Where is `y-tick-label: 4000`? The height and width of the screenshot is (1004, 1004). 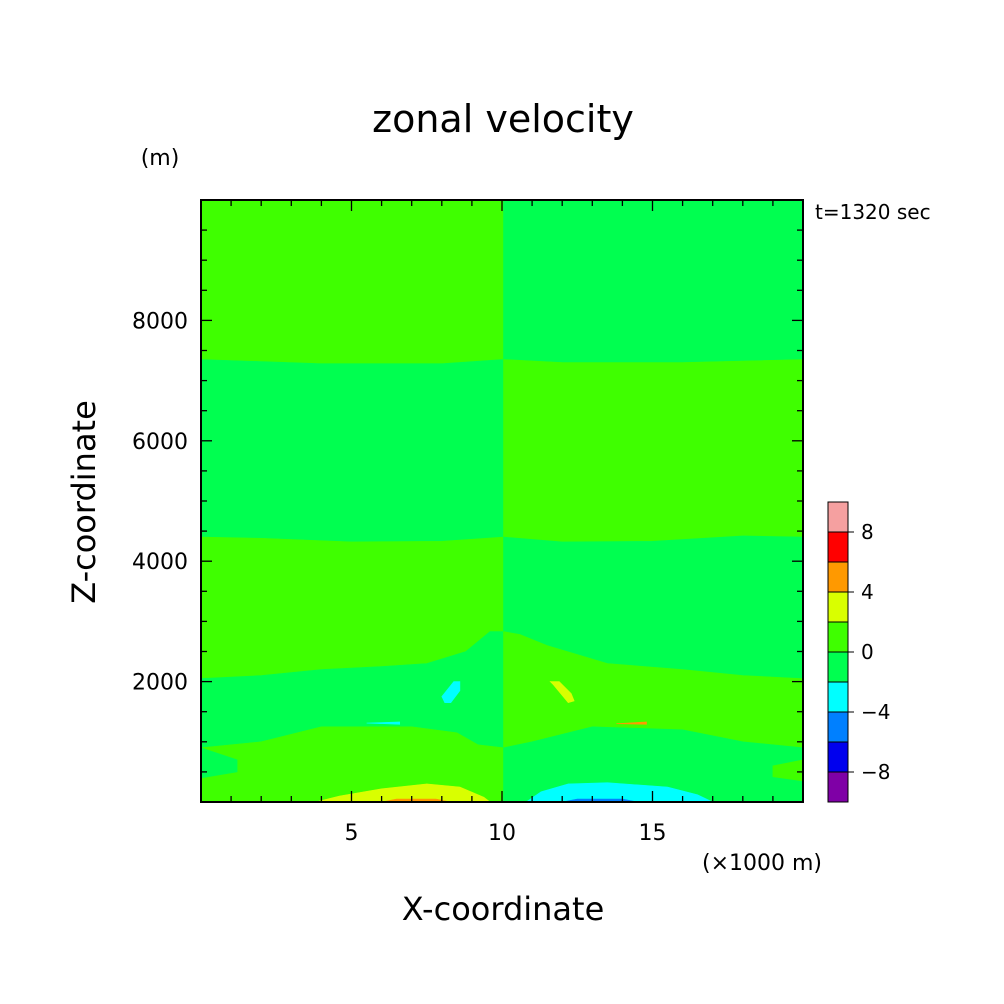
y-tick-label: 4000 is located at coordinates (160, 562).